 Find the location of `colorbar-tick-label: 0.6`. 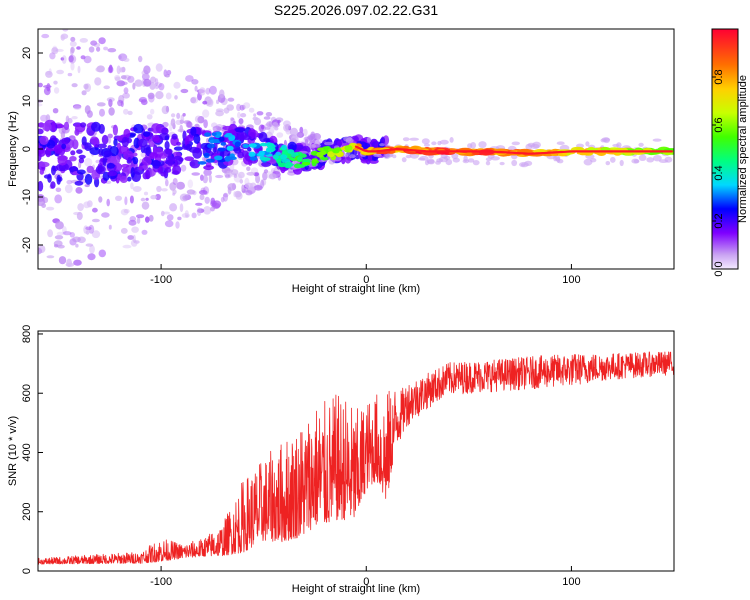

colorbar-tick-label: 0.6 is located at coordinates (719, 124).